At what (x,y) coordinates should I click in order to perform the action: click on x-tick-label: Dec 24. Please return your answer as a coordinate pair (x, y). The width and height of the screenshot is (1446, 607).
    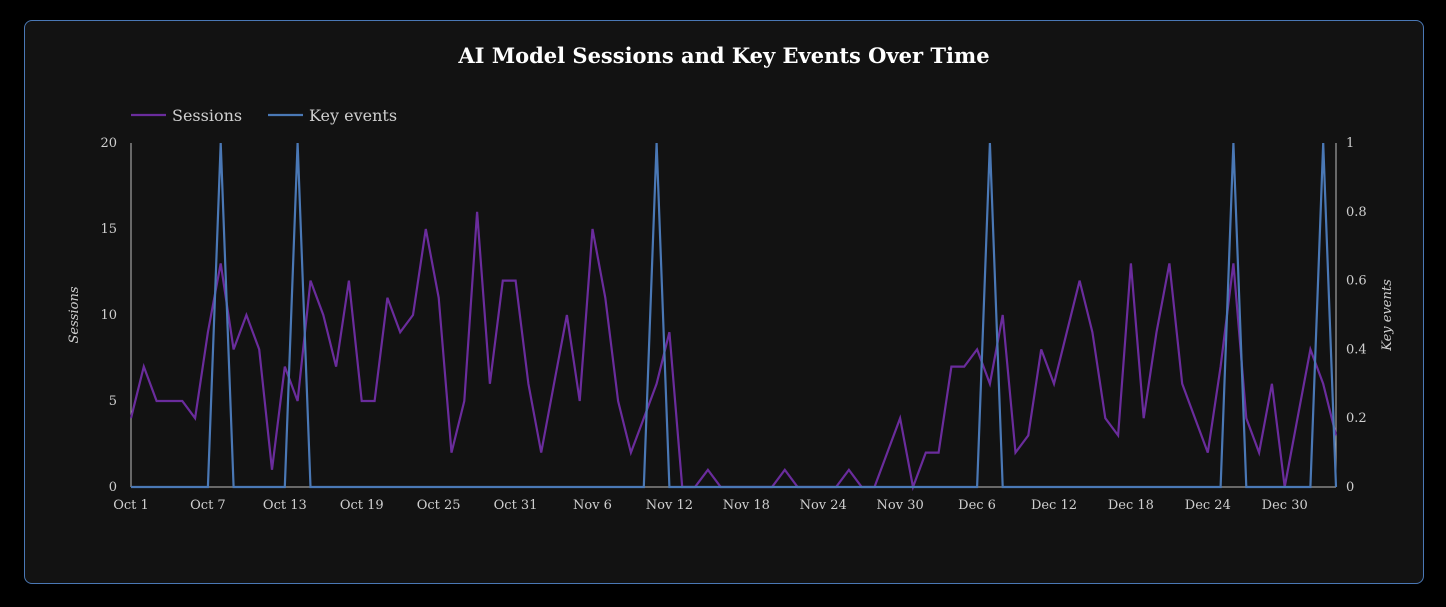
    Looking at the image, I should click on (1208, 505).